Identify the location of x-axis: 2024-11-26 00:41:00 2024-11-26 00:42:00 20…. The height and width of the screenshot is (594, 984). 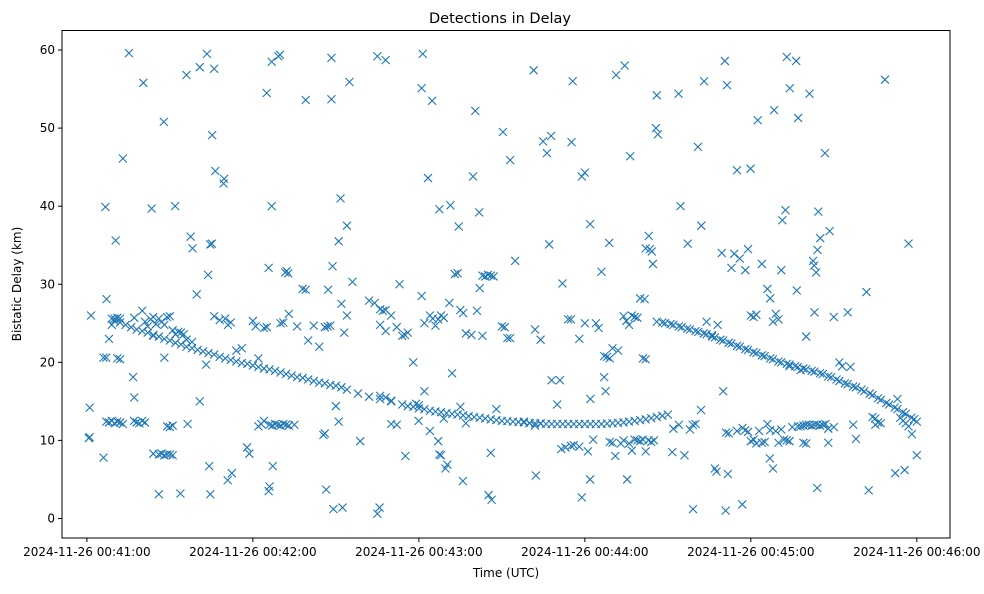
(502, 548).